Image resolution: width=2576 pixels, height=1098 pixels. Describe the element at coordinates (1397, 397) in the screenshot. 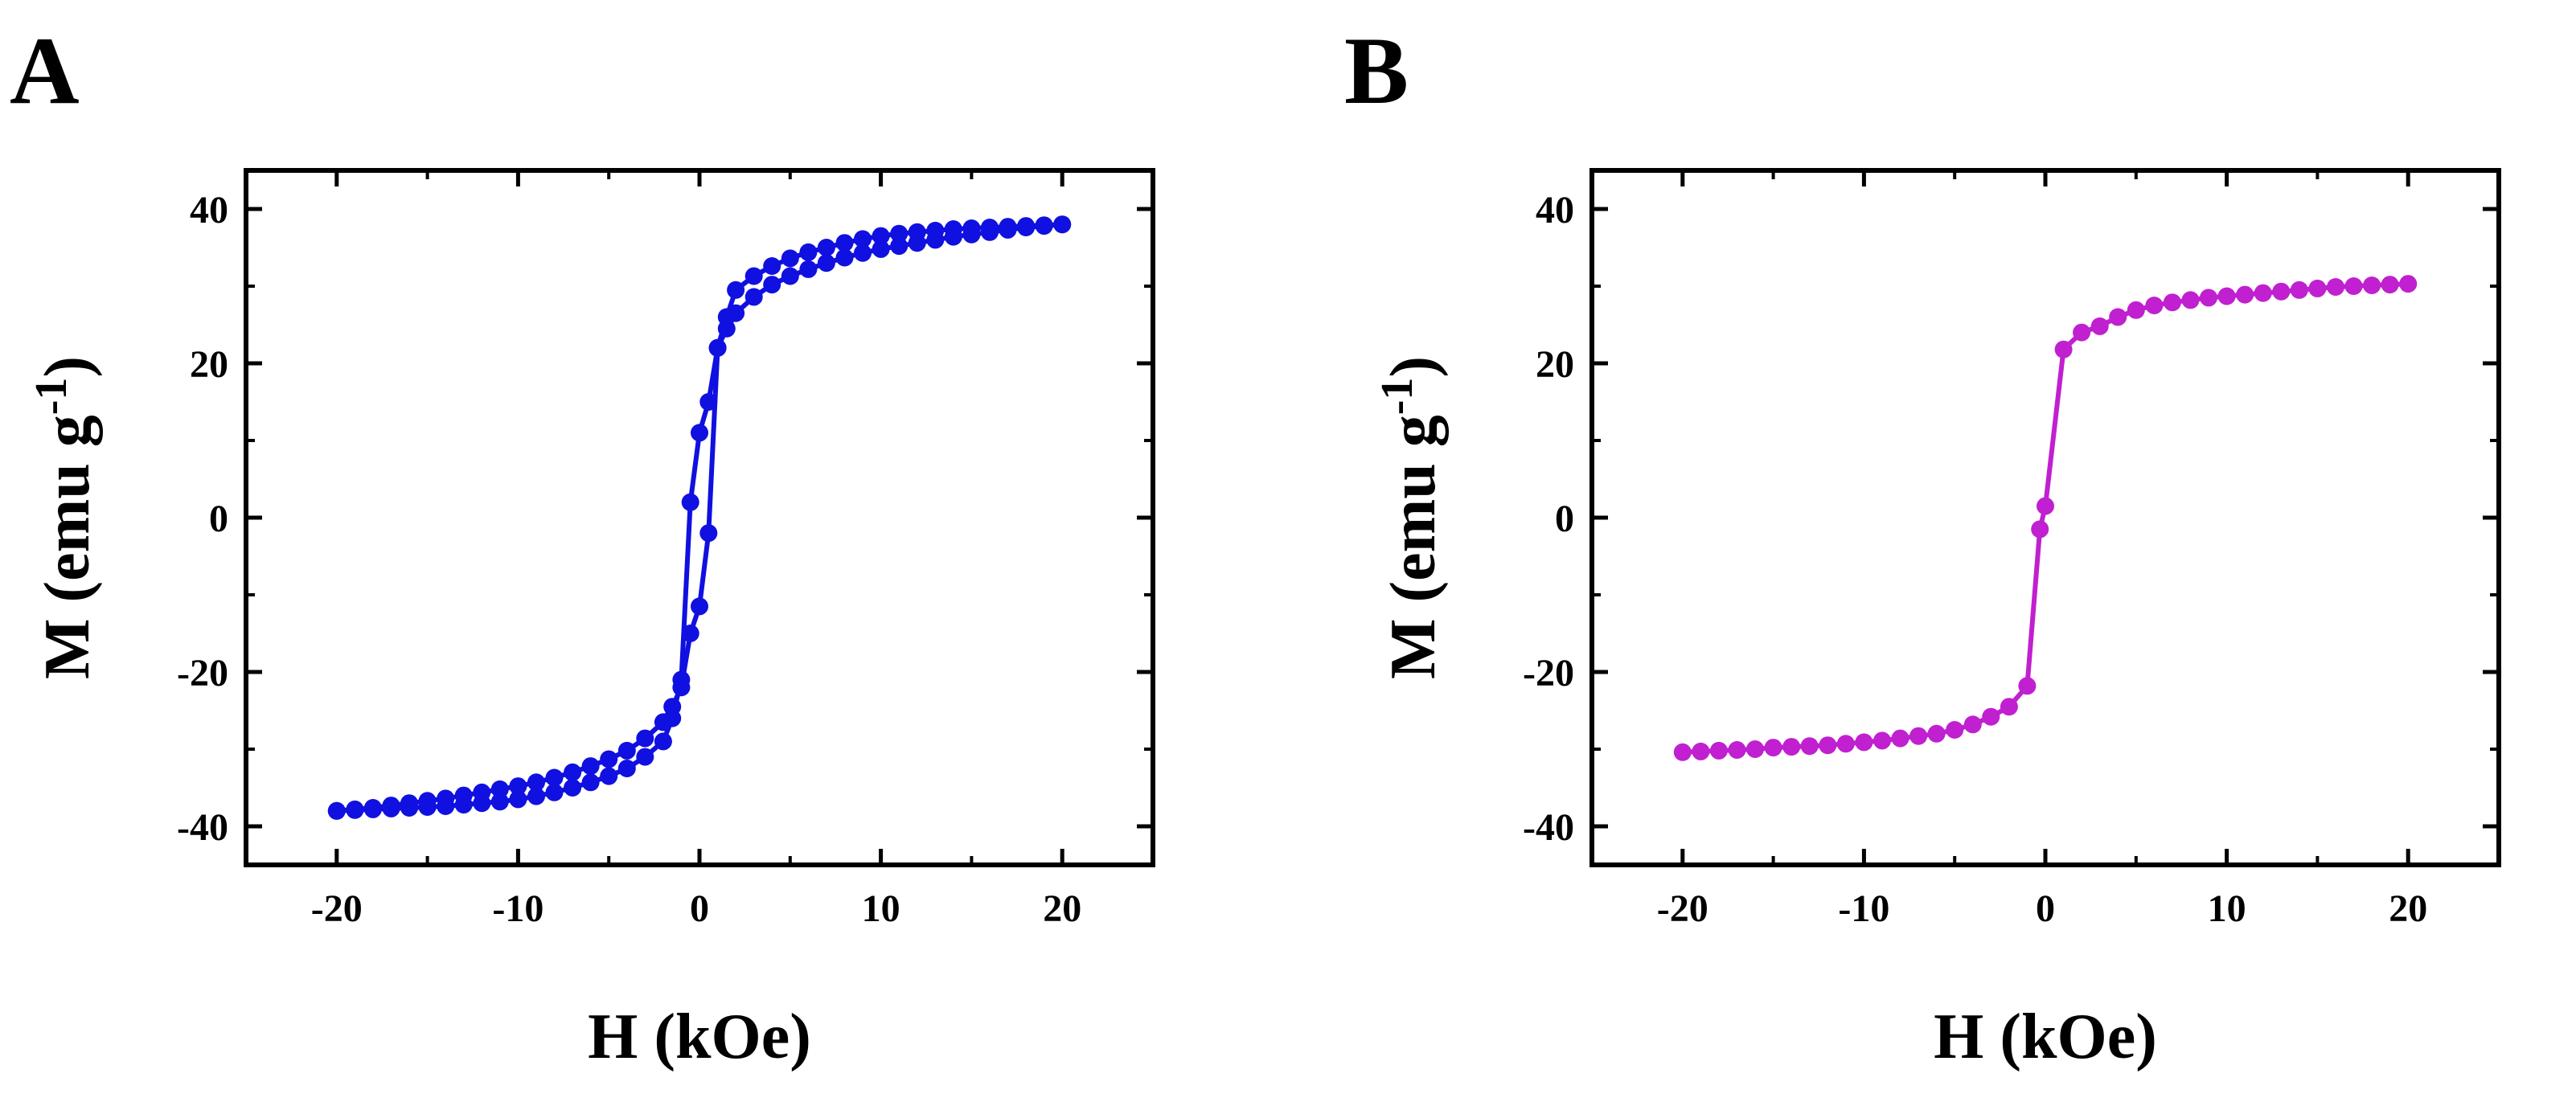

I see `panel-b-y-axis-title-sup: -1` at that location.